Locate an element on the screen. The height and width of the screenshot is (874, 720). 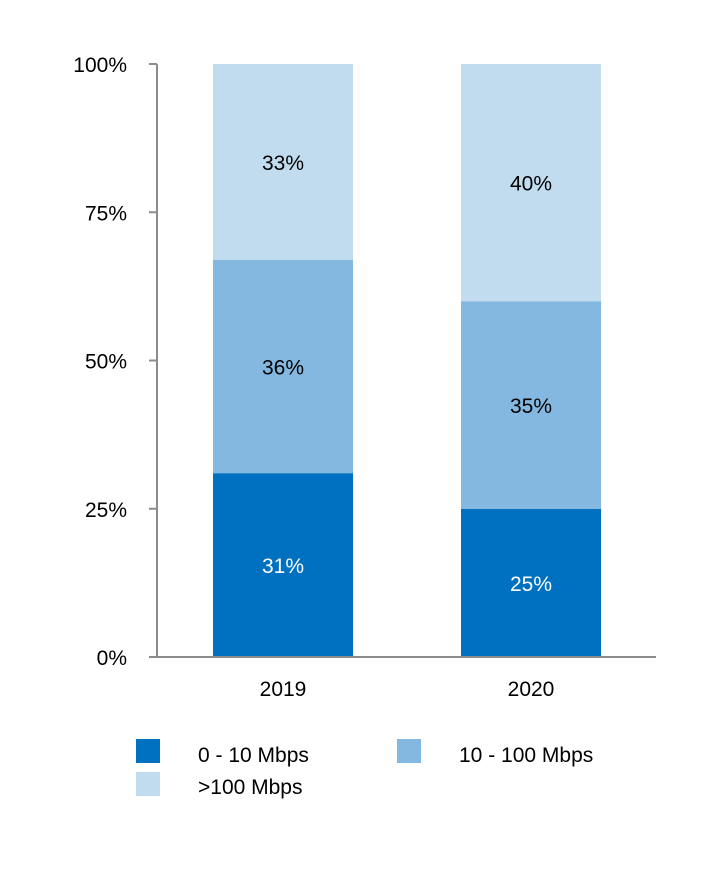
y-tick-label: 0% is located at coordinates (112, 658).